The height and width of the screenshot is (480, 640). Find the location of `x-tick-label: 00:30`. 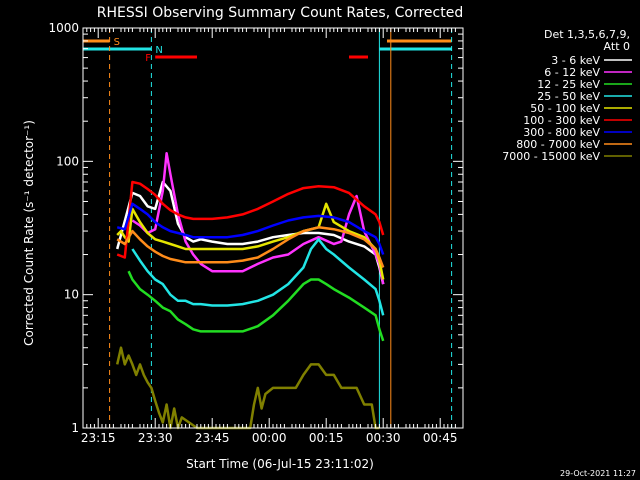

x-tick-label: 00:30 is located at coordinates (383, 438).